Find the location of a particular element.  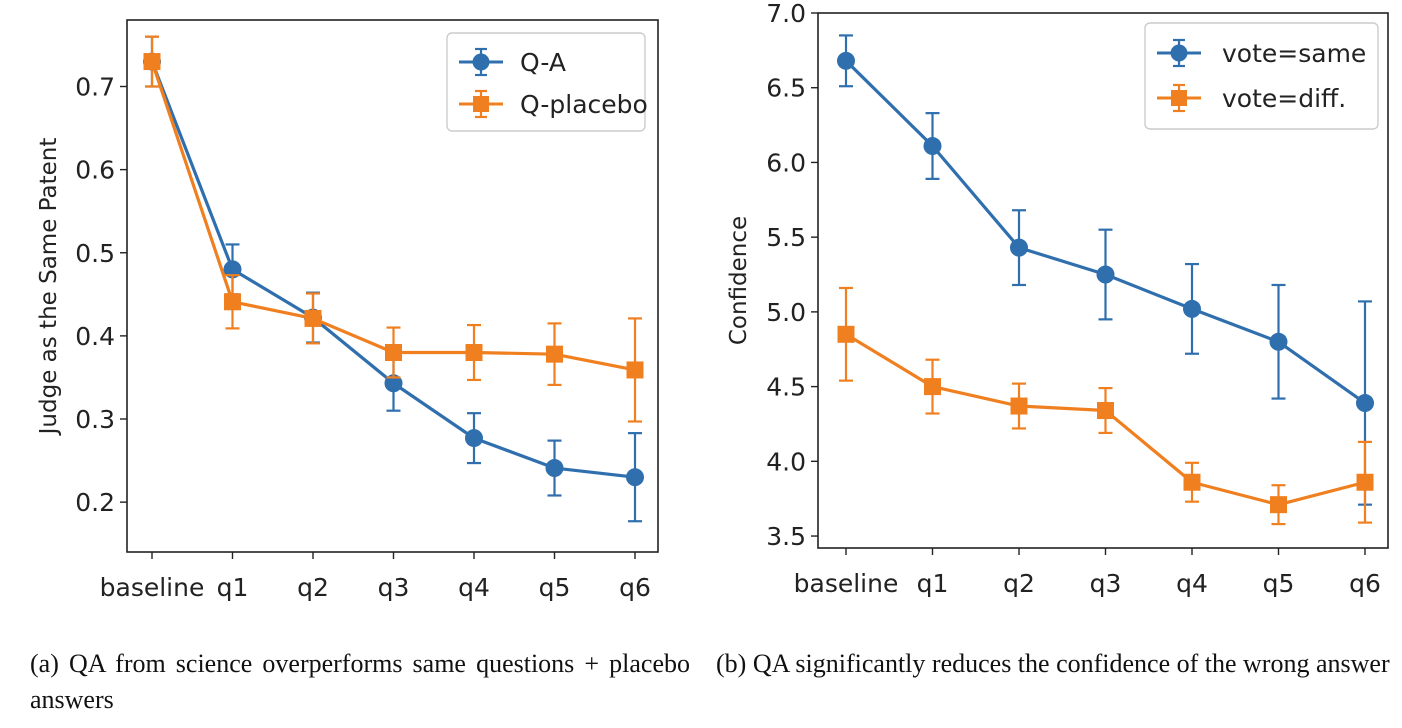

legend-b: vote=same vote=diff. is located at coordinates (1261, 76).